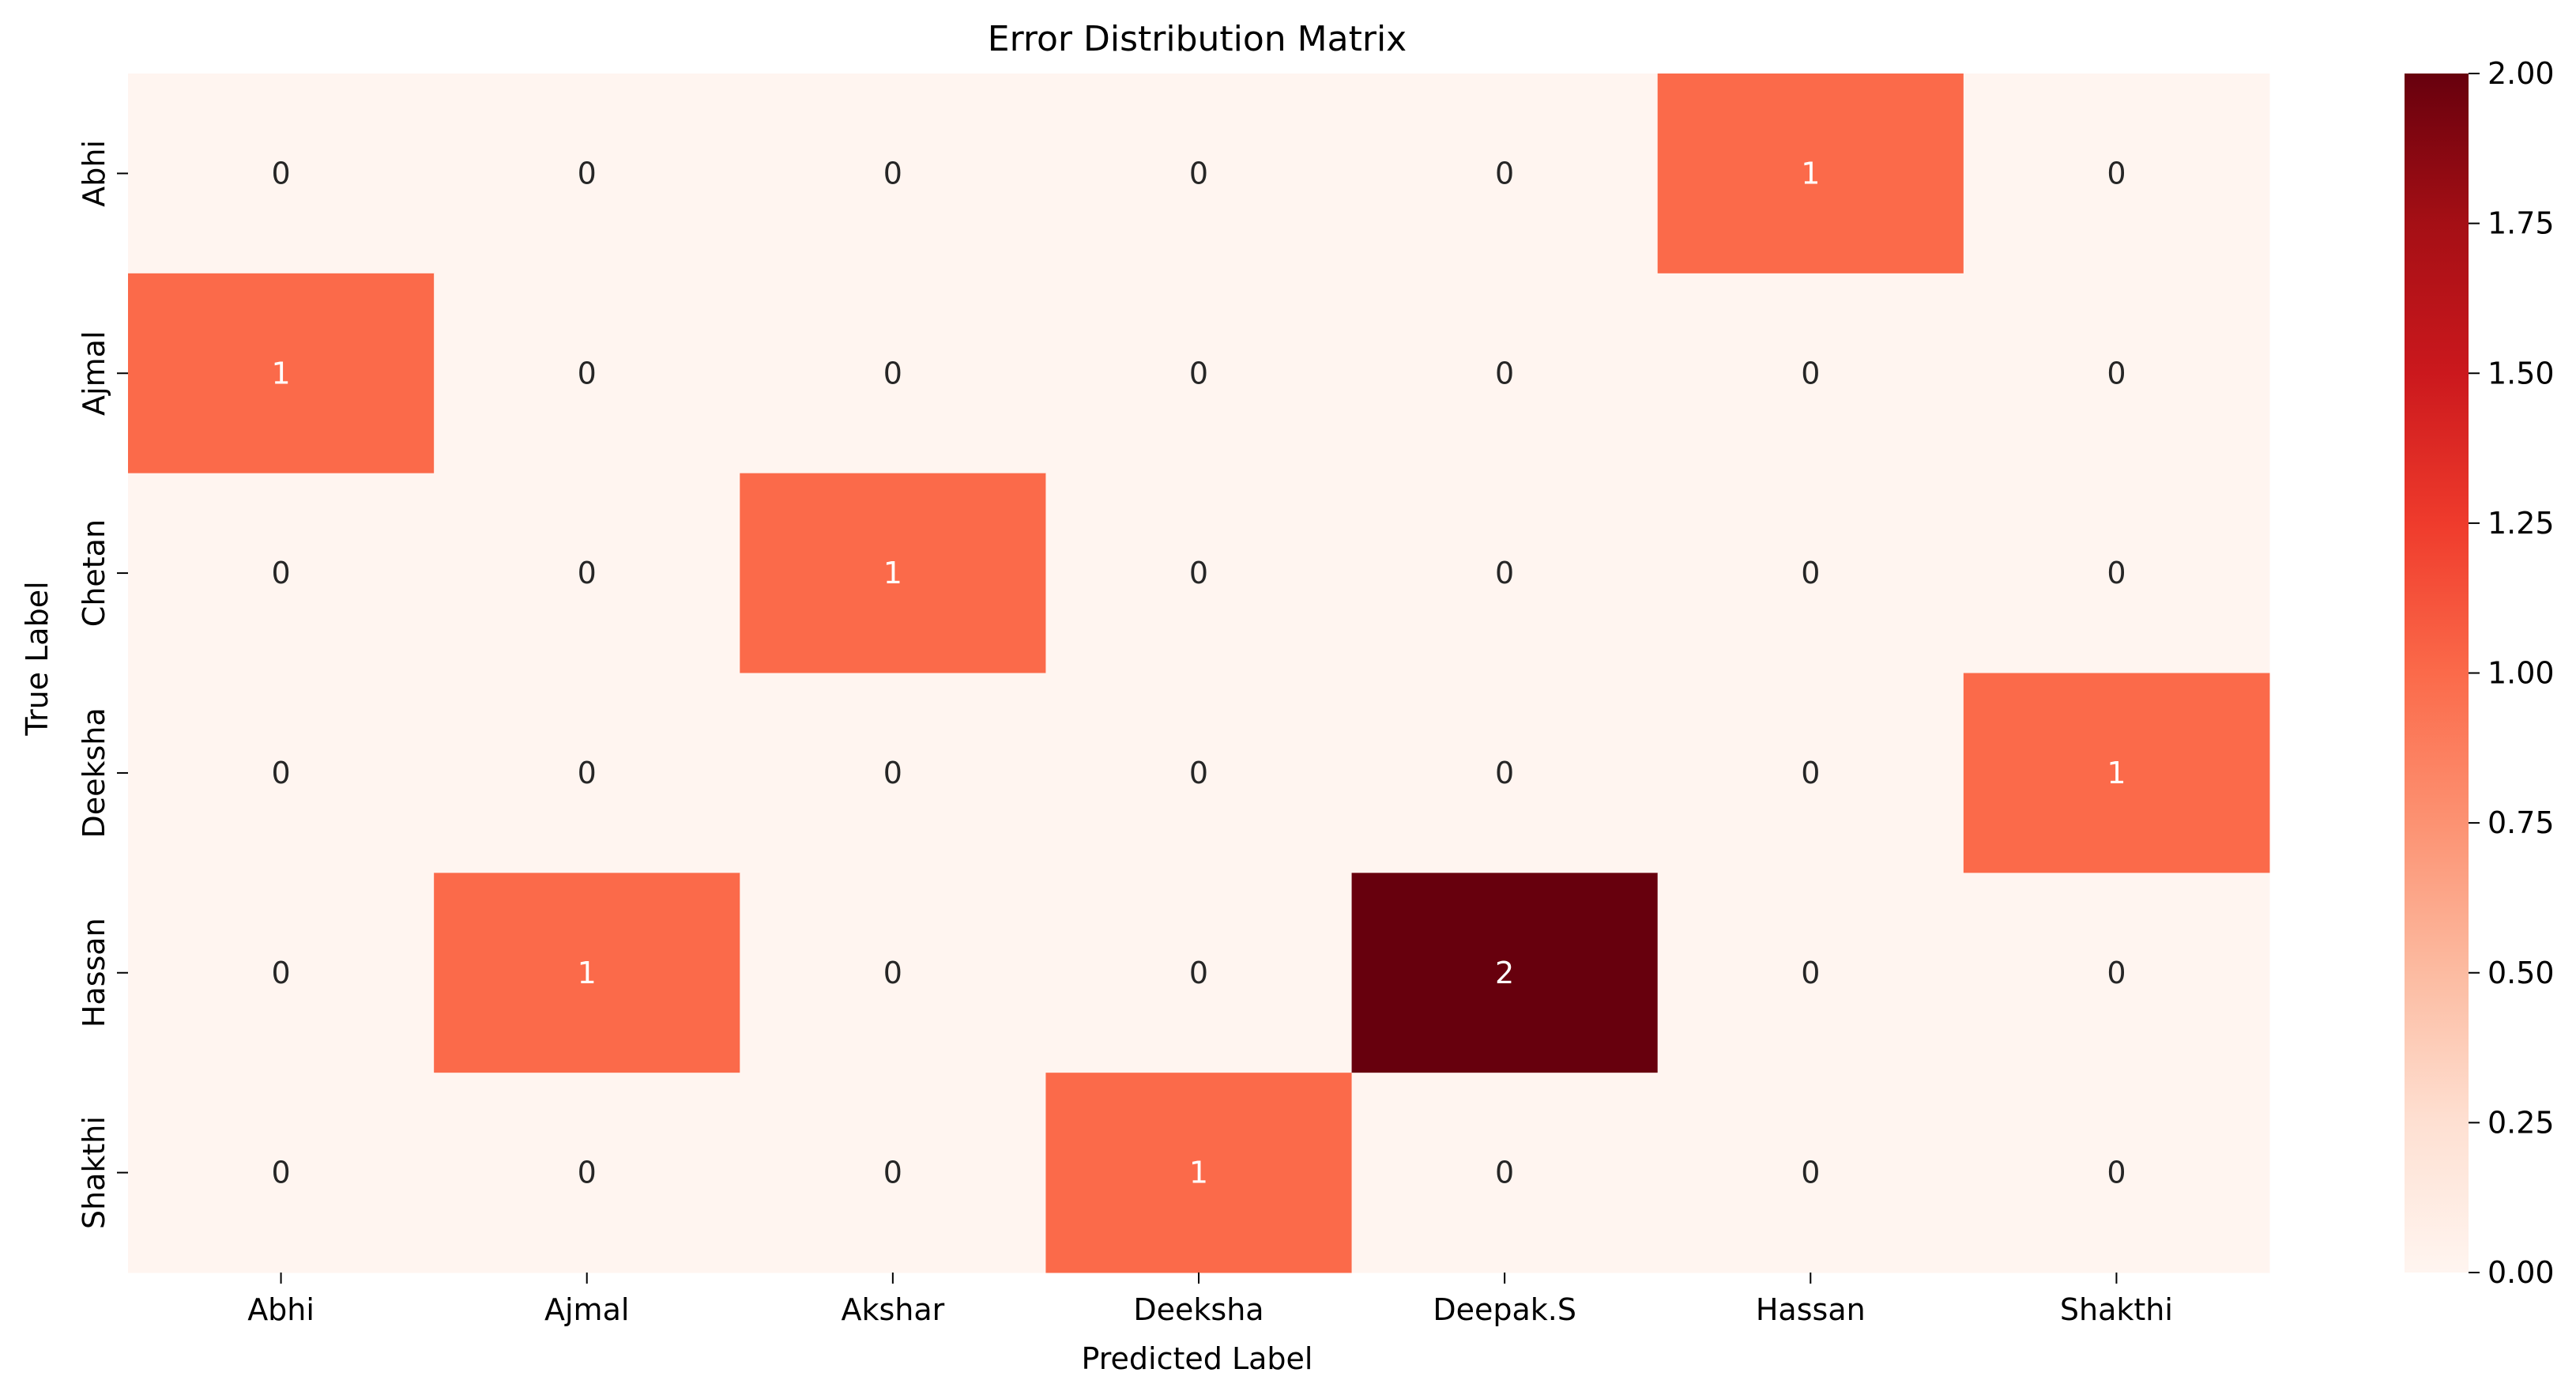 This screenshot has width=2576, height=1399. What do you see at coordinates (37, 658) in the screenshot?
I see `y-axis-label: True Label` at bounding box center [37, 658].